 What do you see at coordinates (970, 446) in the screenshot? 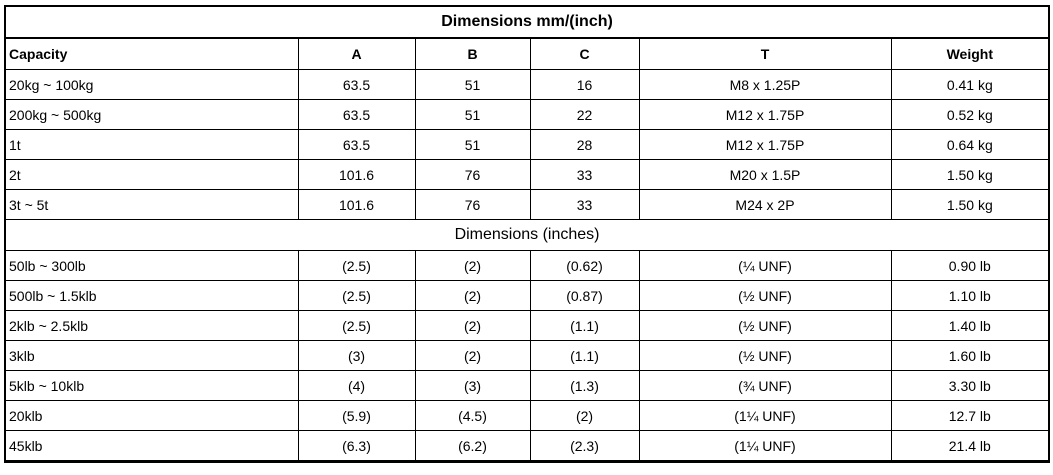
I see `weight-cell: 21.4 lb` at bounding box center [970, 446].